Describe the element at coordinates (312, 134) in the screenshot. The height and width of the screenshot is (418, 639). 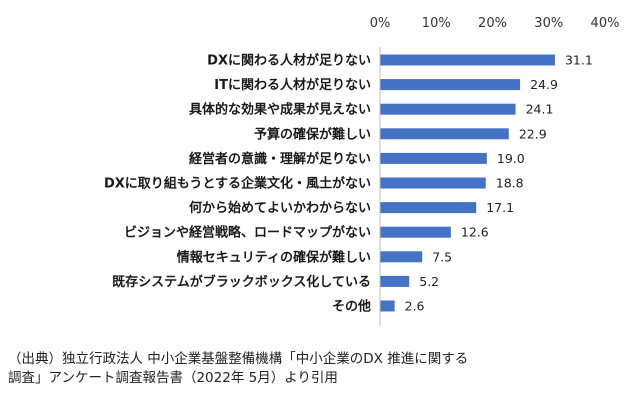
I see `category-label: 予算の確保が難しい` at that location.